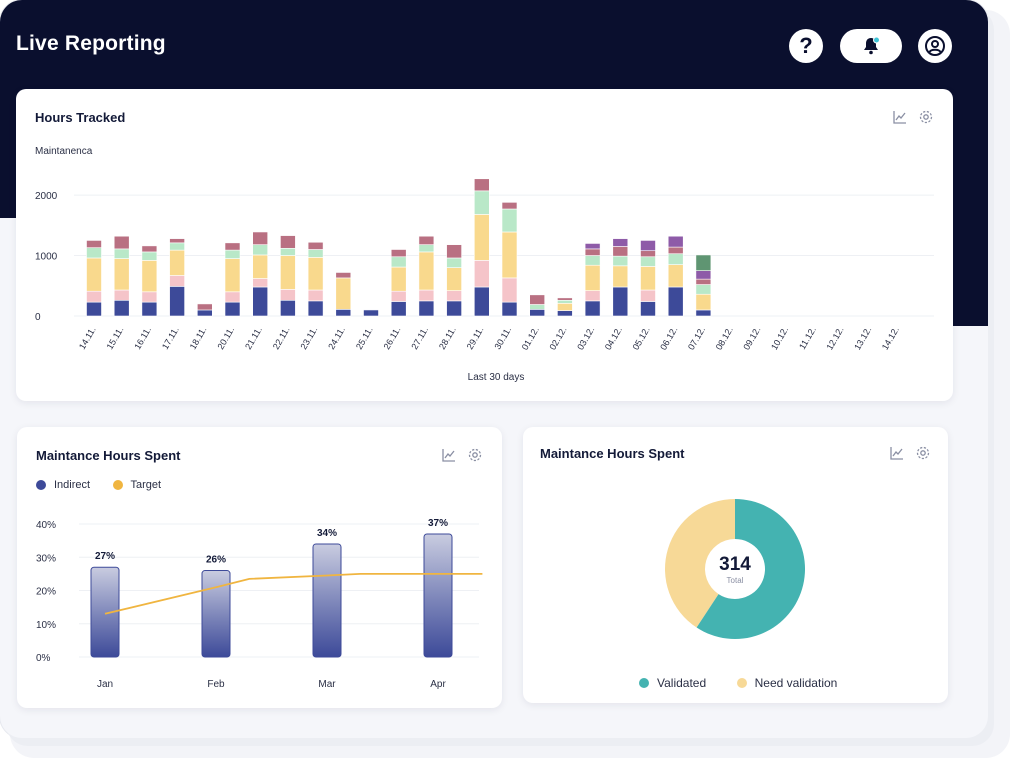  Describe the element at coordinates (107, 486) in the screenshot. I see `chart-legend: Indirect Target` at that location.